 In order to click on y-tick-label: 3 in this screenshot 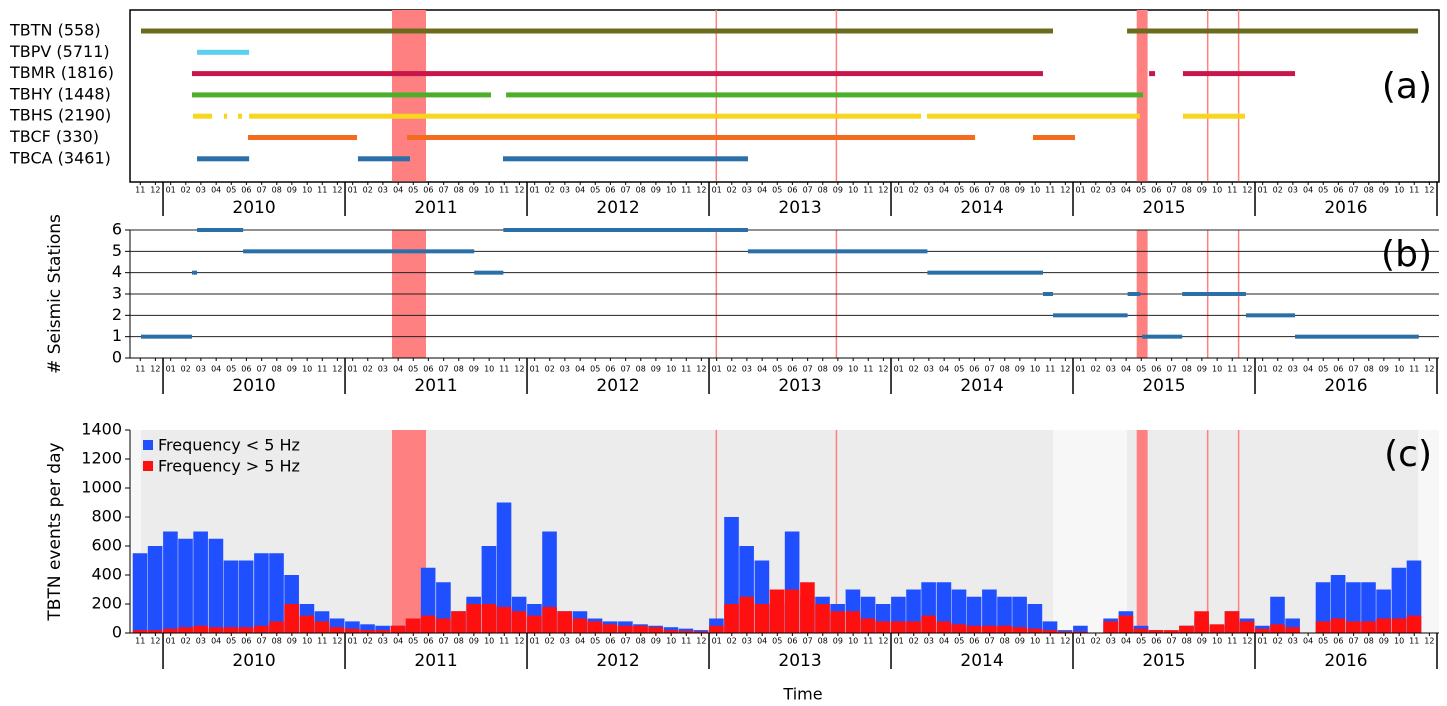, I will do `click(117, 293)`.